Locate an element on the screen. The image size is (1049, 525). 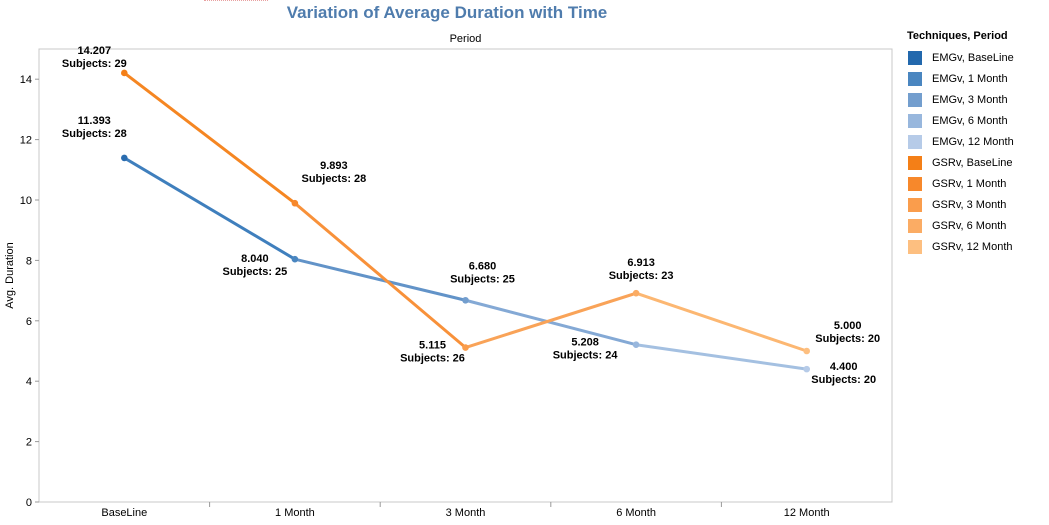
data-label-subjects: Subjects: 24 is located at coordinates (586, 356).